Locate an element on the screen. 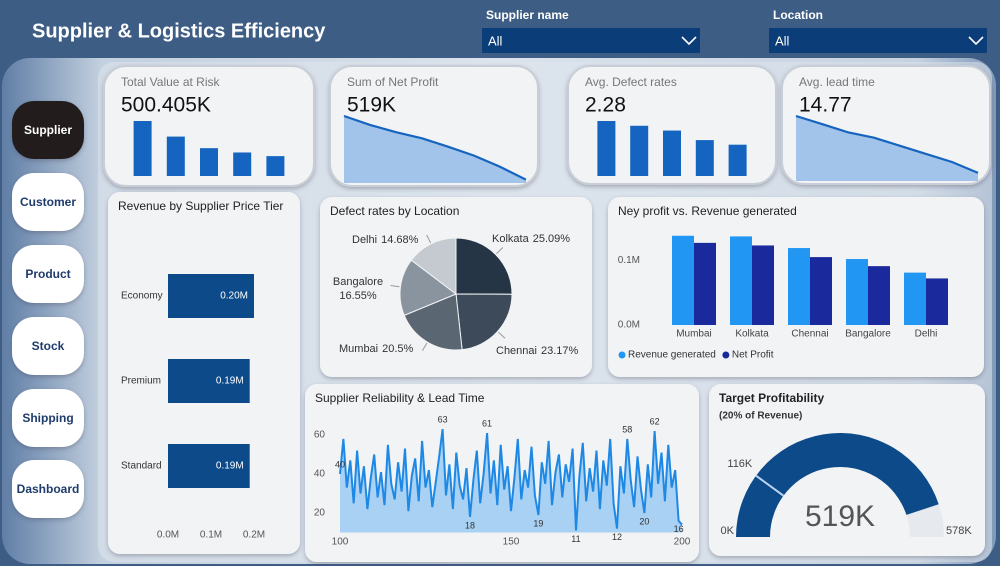 The width and height of the screenshot is (1000, 566). kpi-value: 519K is located at coordinates (371, 105).